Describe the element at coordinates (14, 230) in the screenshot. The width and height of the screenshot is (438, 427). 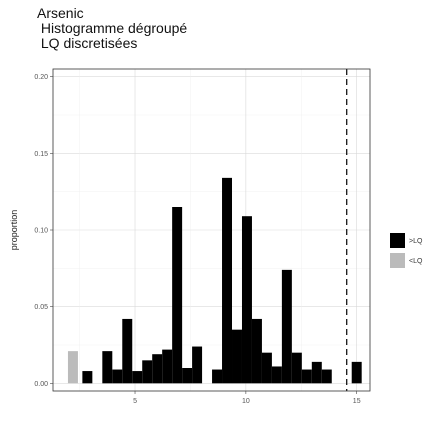
I see `y-axis-label: proportion` at that location.